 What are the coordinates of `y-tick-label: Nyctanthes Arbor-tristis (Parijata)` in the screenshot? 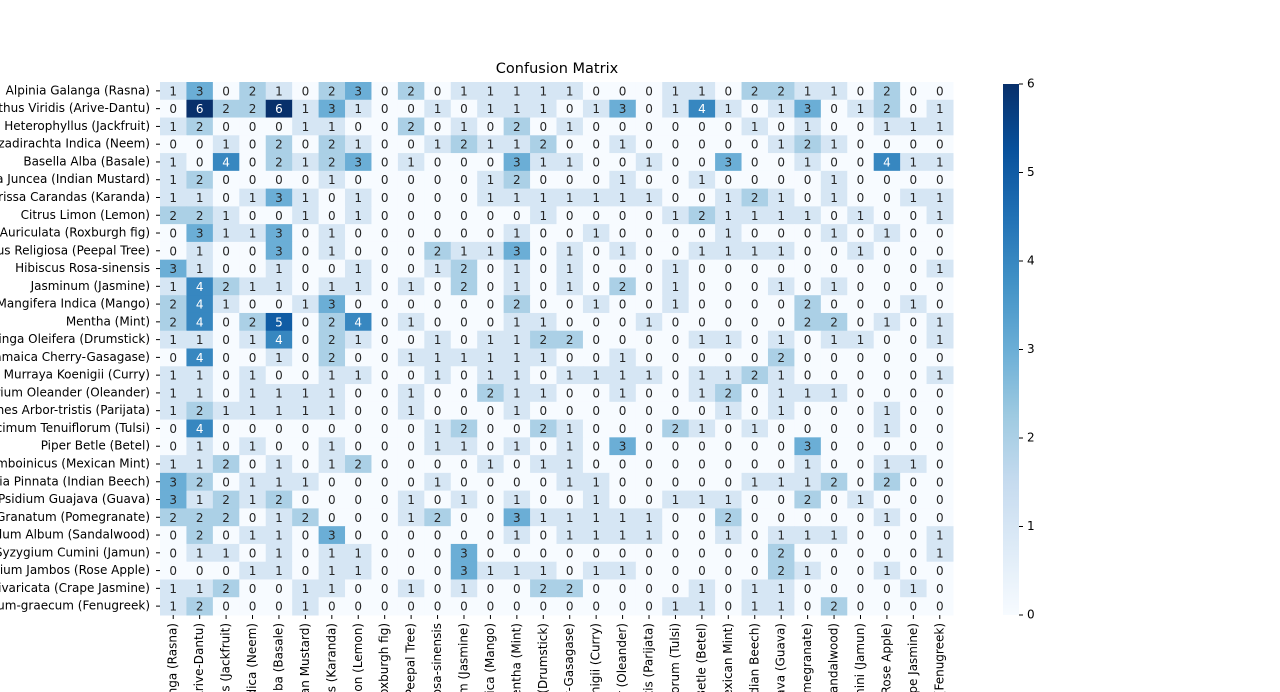 It's located at (75, 410).